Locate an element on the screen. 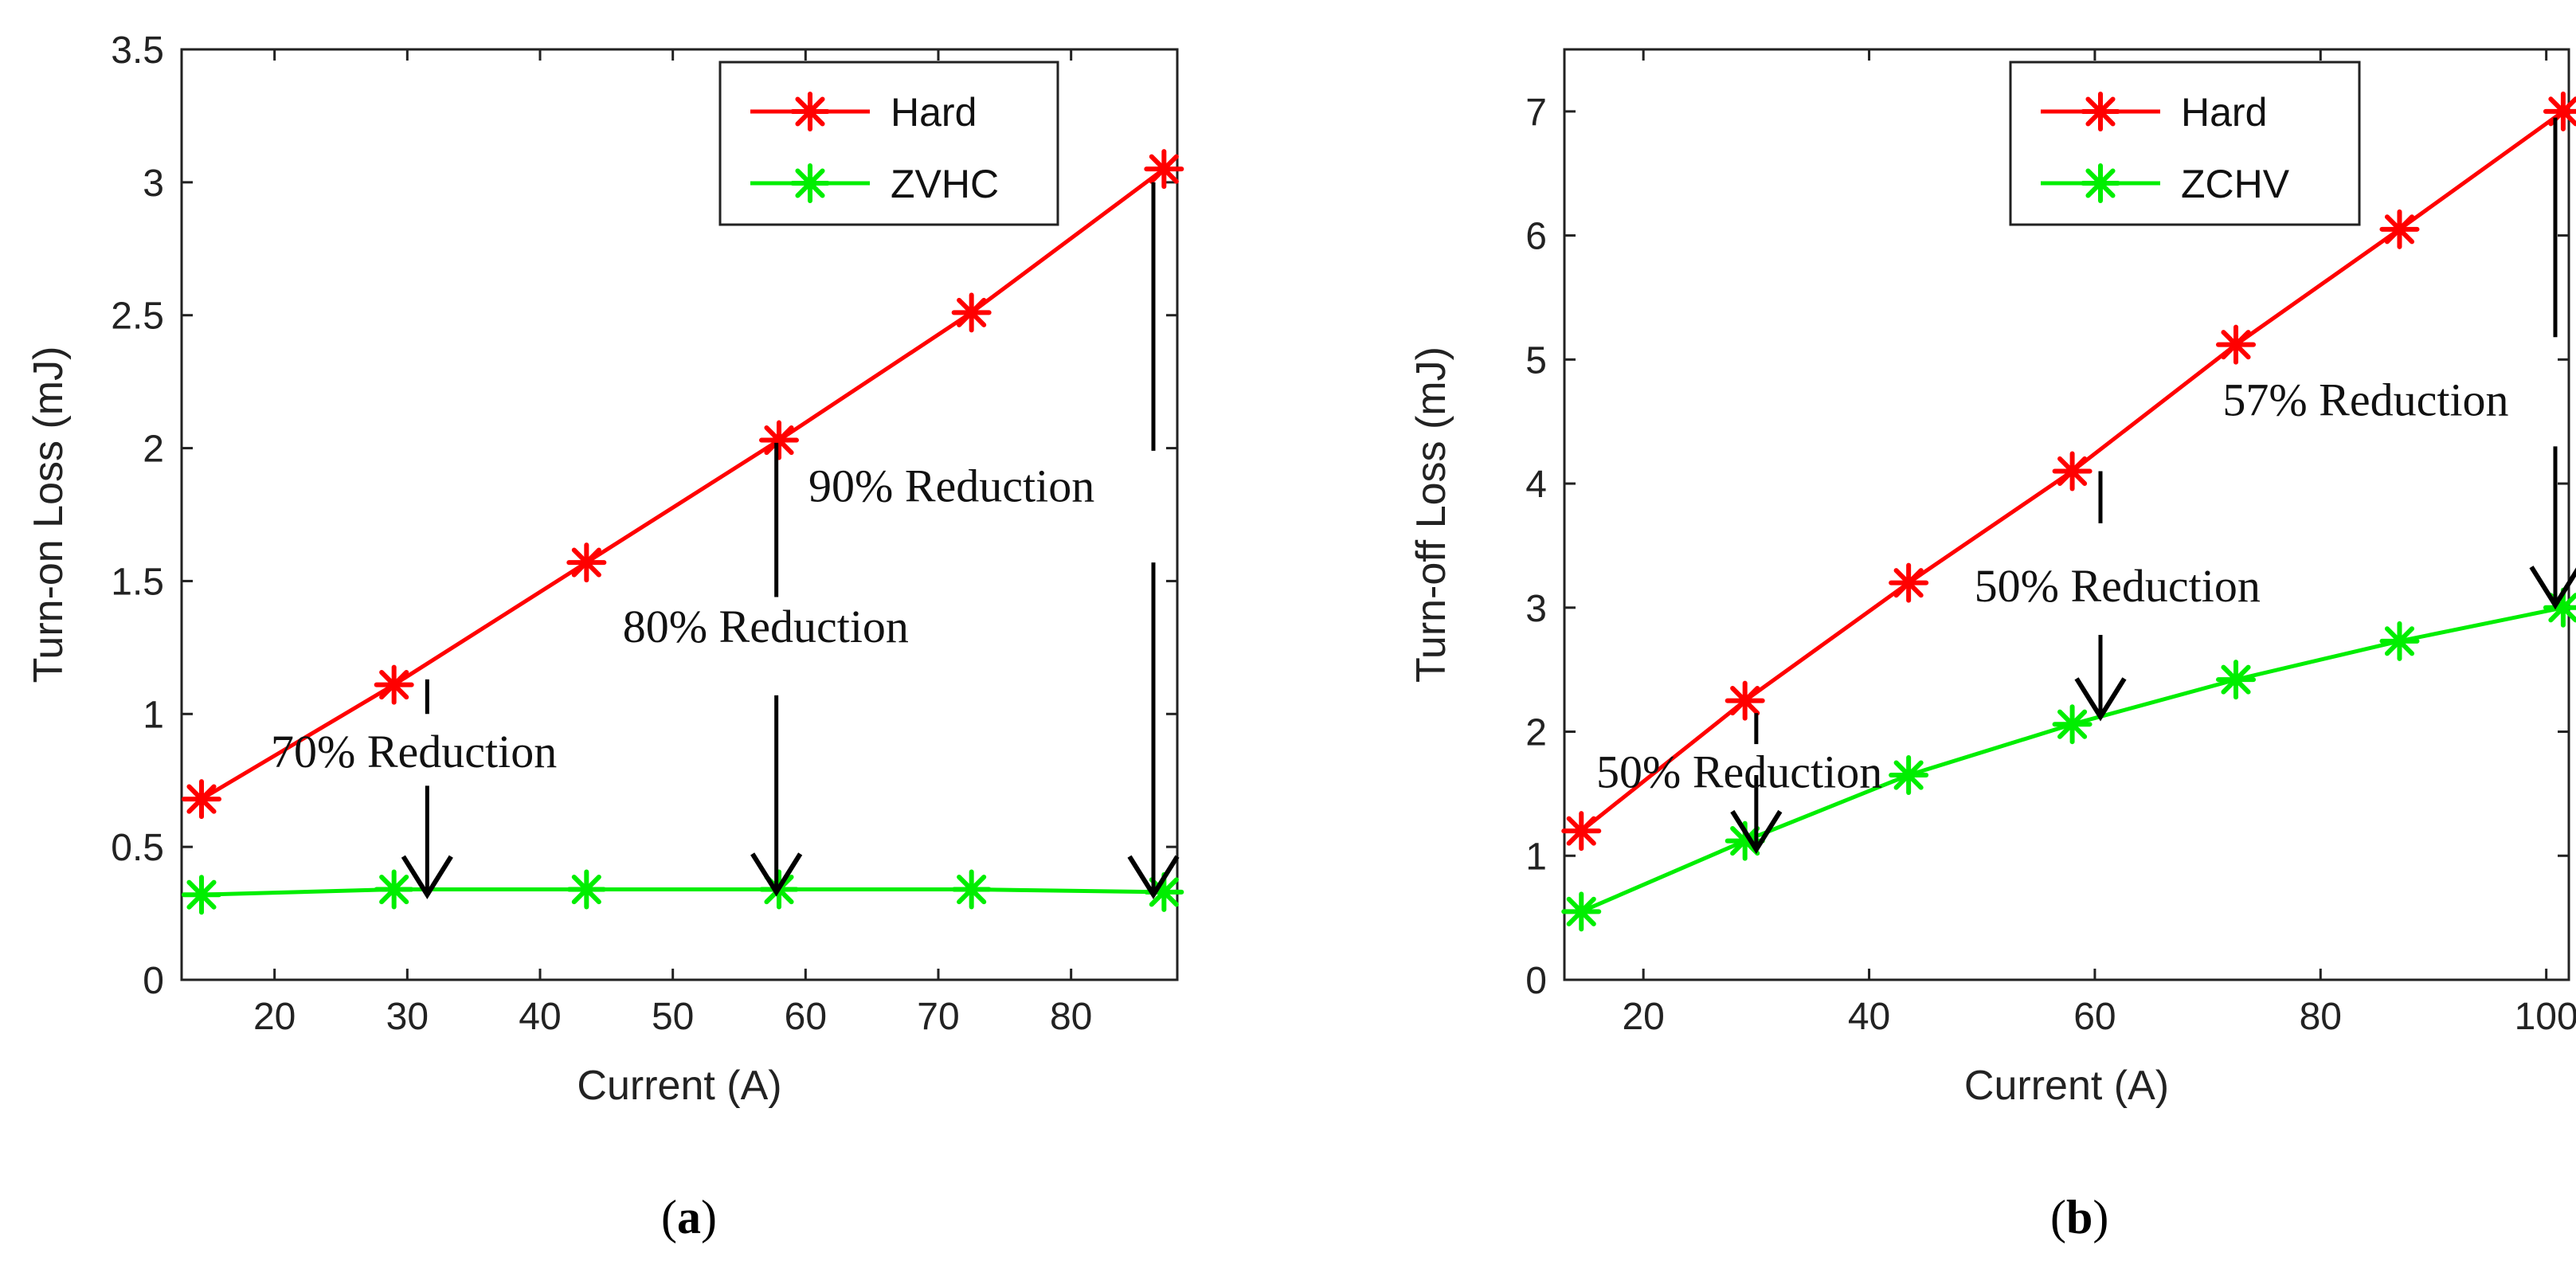 This screenshot has width=2576, height=1261. y-axis-label: Turn-on Loss (mJ) is located at coordinates (48, 515).